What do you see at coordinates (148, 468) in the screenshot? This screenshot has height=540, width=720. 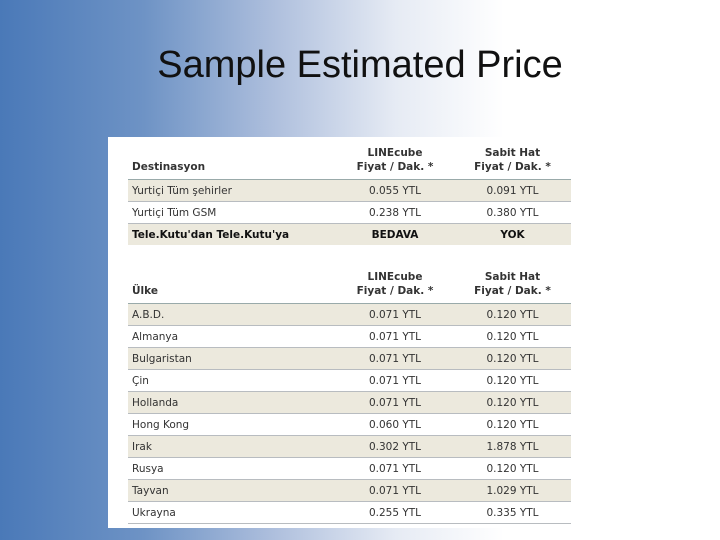 I see `row-country: Rusya` at bounding box center [148, 468].